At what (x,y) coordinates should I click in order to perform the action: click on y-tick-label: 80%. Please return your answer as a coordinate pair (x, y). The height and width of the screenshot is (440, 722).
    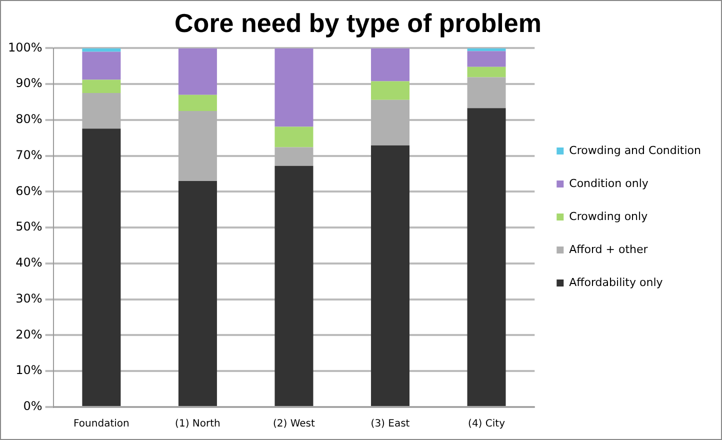
    Looking at the image, I should click on (29, 119).